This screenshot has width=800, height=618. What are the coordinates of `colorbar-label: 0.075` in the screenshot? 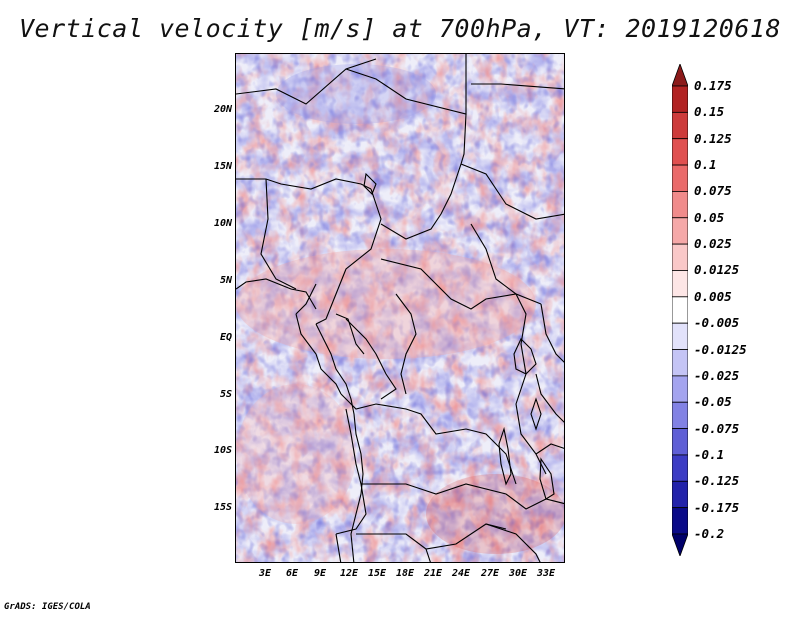 It's located at (713, 191).